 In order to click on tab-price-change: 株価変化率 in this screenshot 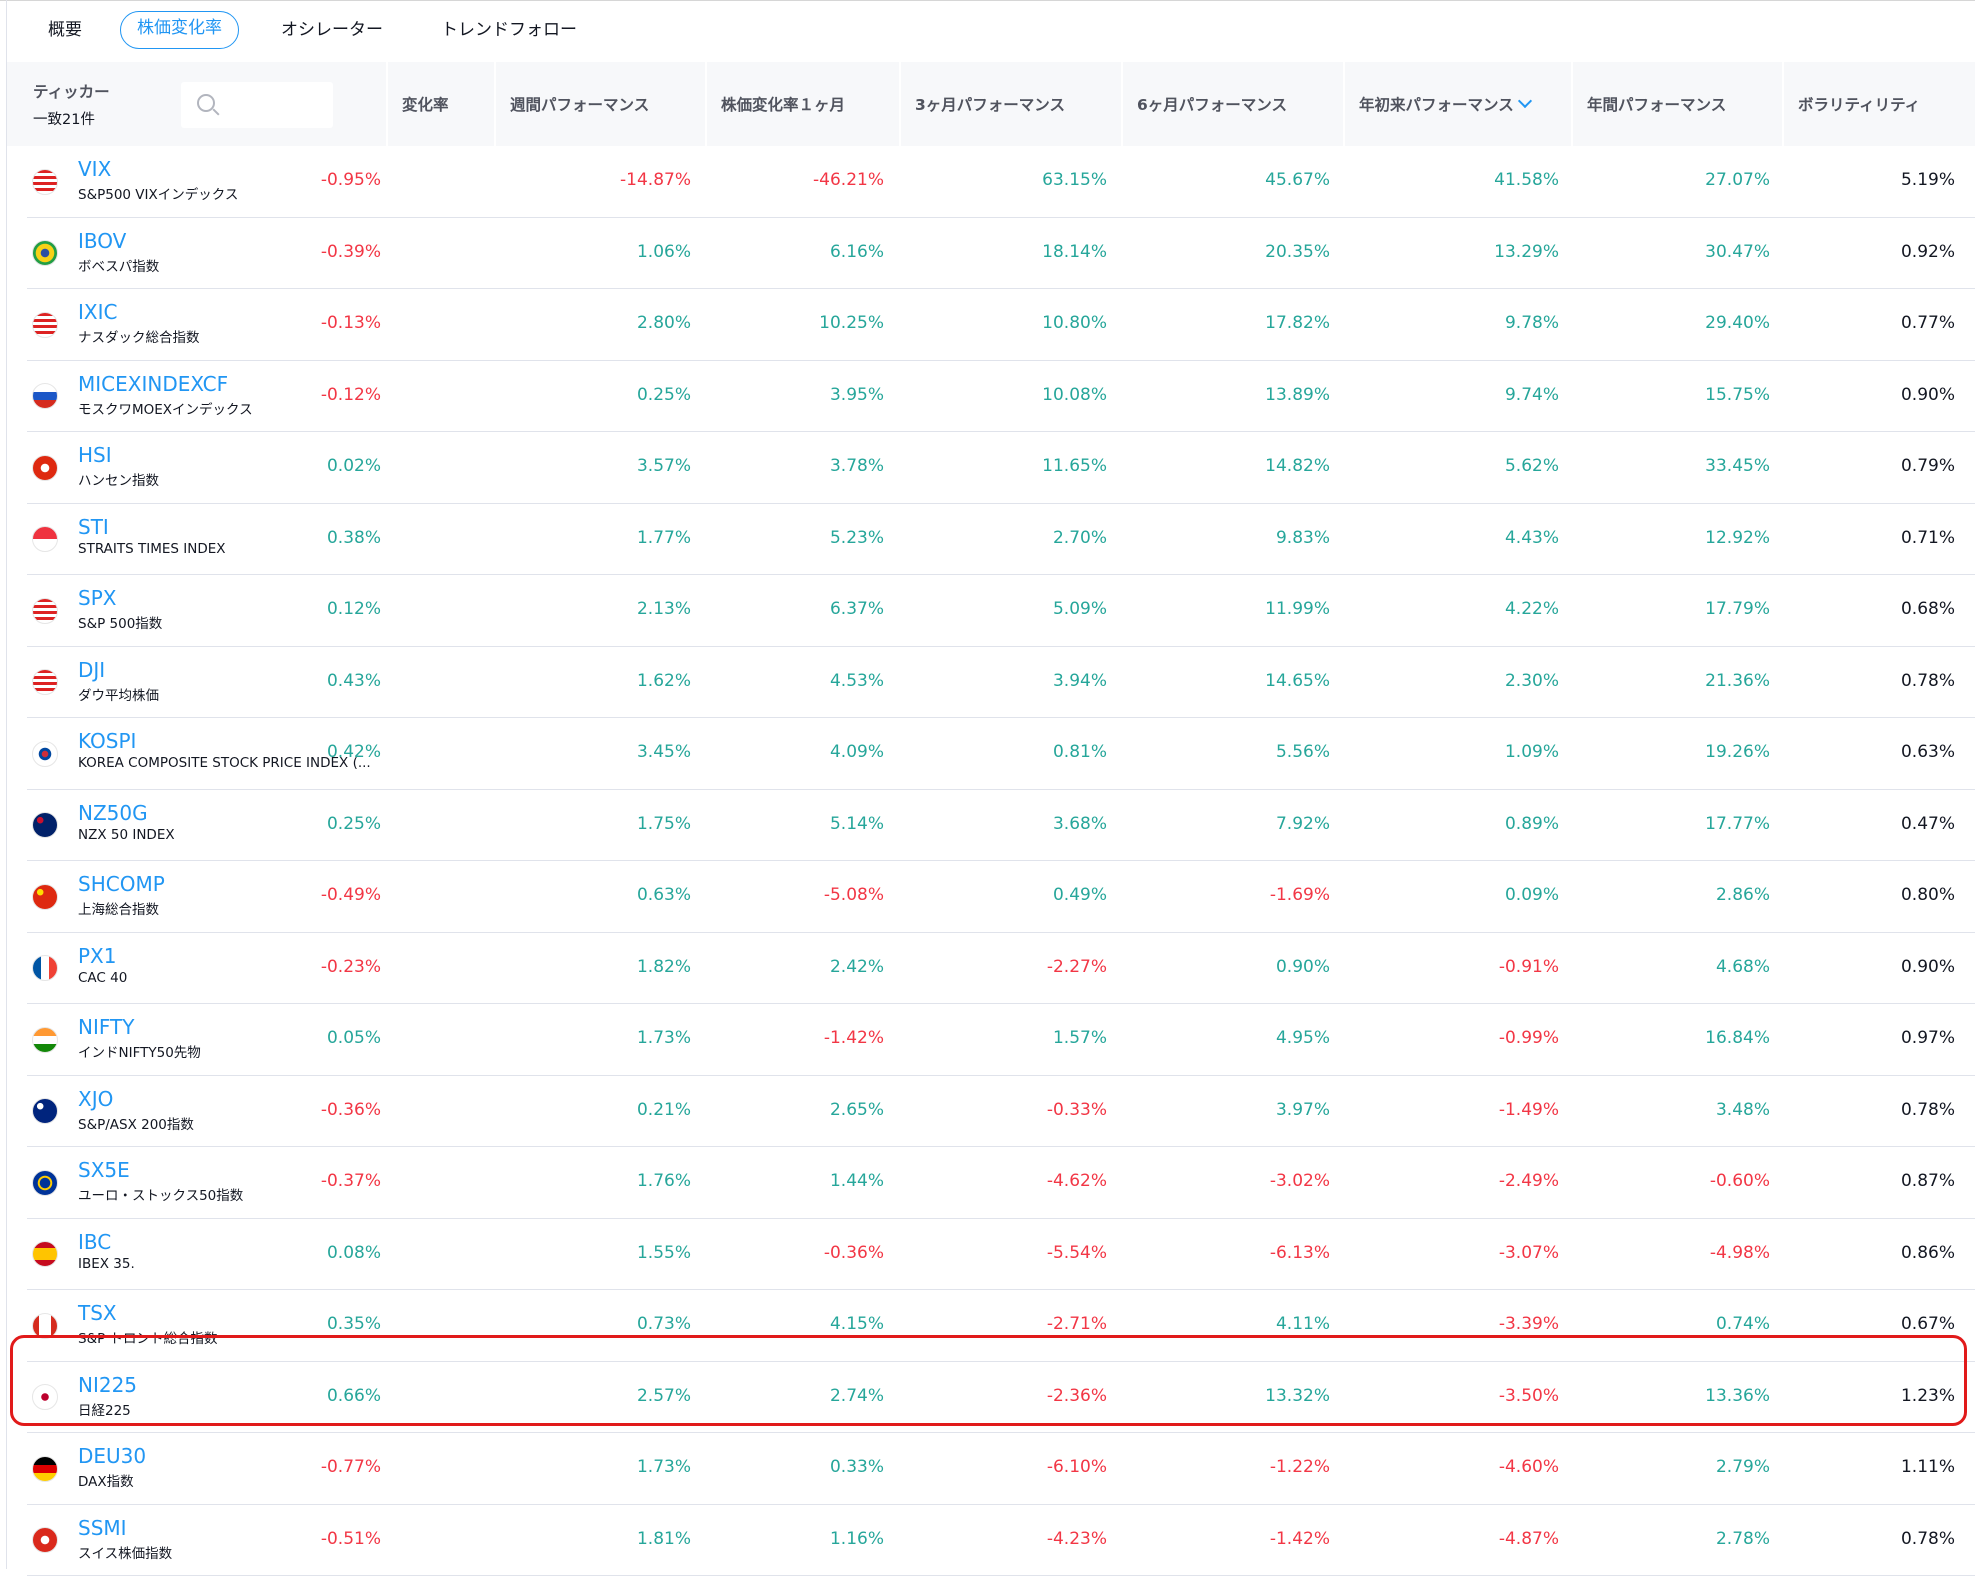, I will do `click(179, 30)`.